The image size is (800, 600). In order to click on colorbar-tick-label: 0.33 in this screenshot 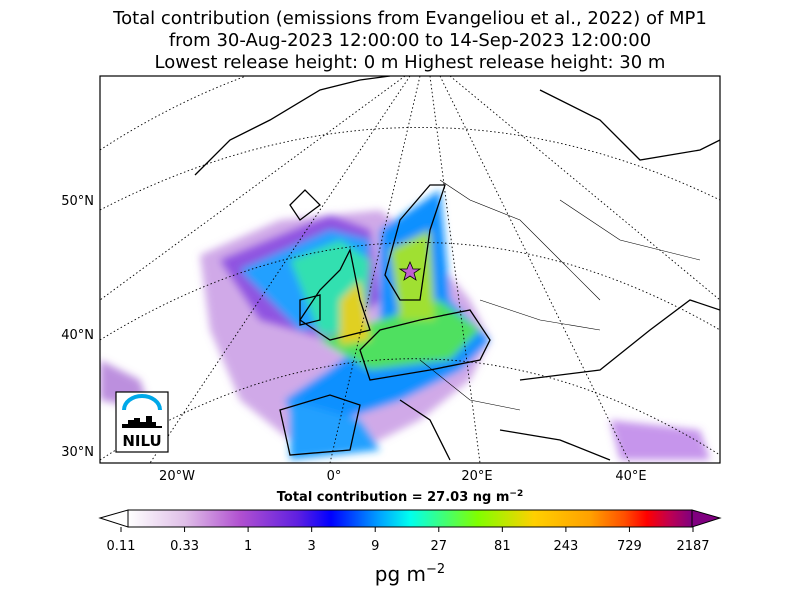, I will do `click(184, 546)`.